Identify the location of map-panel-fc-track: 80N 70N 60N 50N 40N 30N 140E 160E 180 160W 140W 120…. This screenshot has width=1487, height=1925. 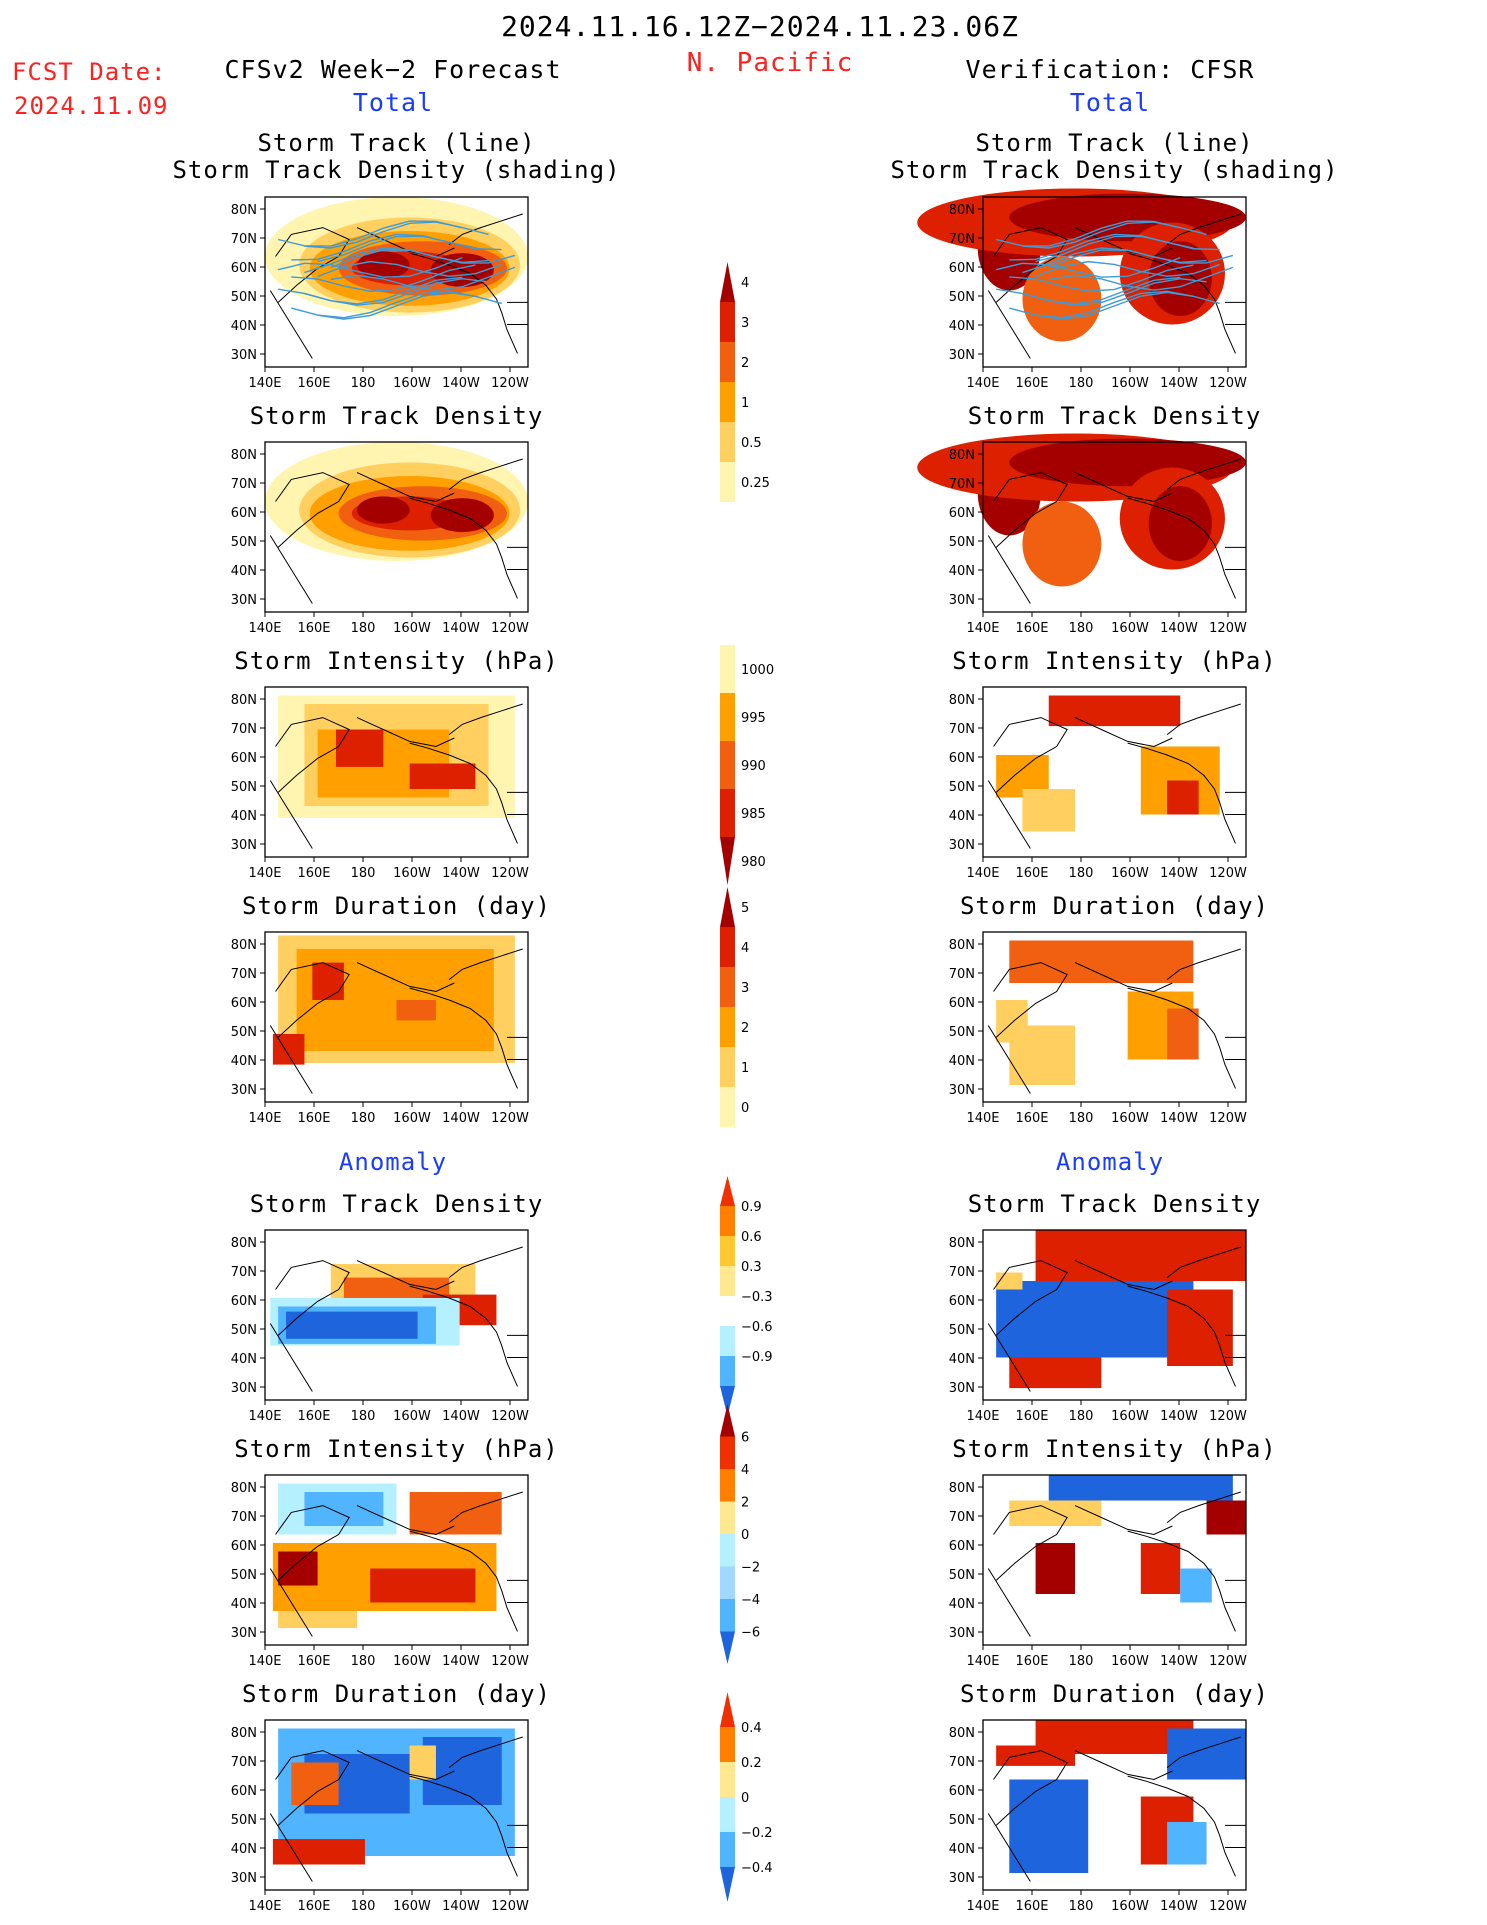
(380, 293).